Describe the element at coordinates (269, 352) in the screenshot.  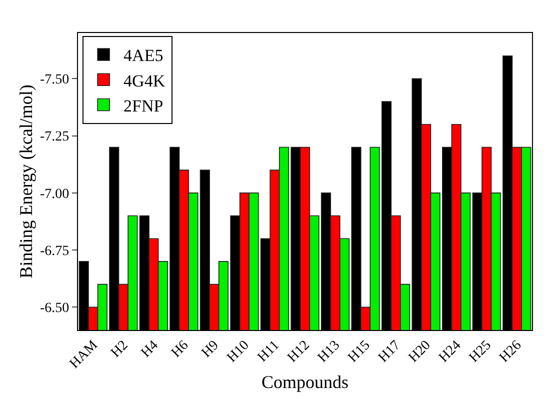
I see `x-tick-label: H11` at that location.